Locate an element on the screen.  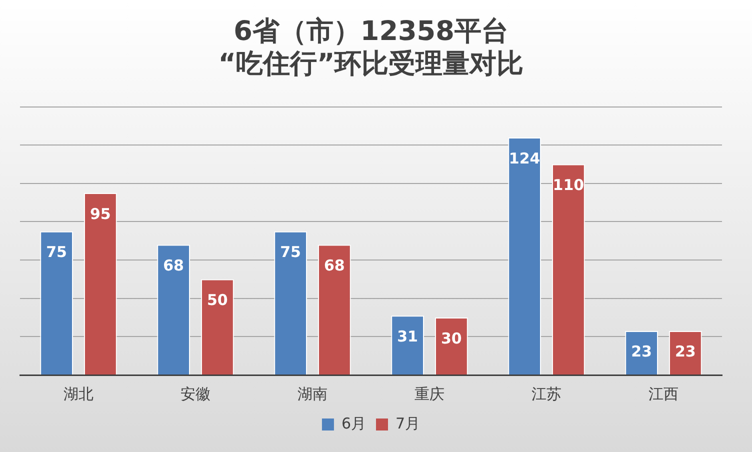
data-label: 30 is located at coordinates (451, 338).